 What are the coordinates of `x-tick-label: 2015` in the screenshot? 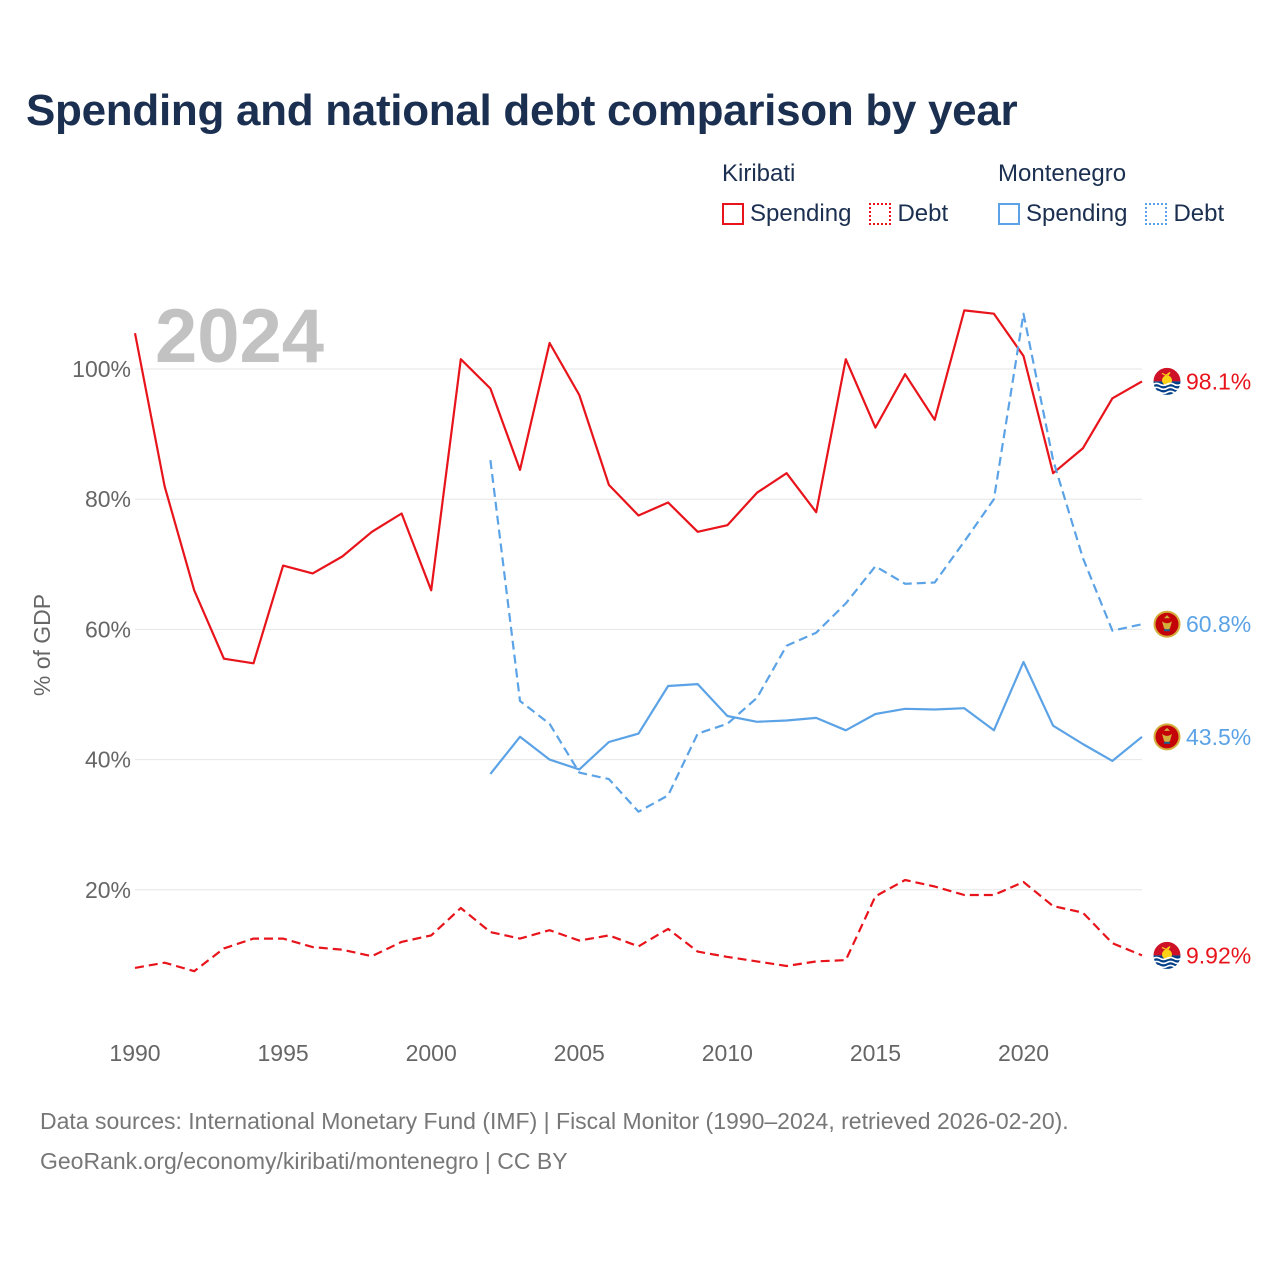 It's located at (875, 1053).